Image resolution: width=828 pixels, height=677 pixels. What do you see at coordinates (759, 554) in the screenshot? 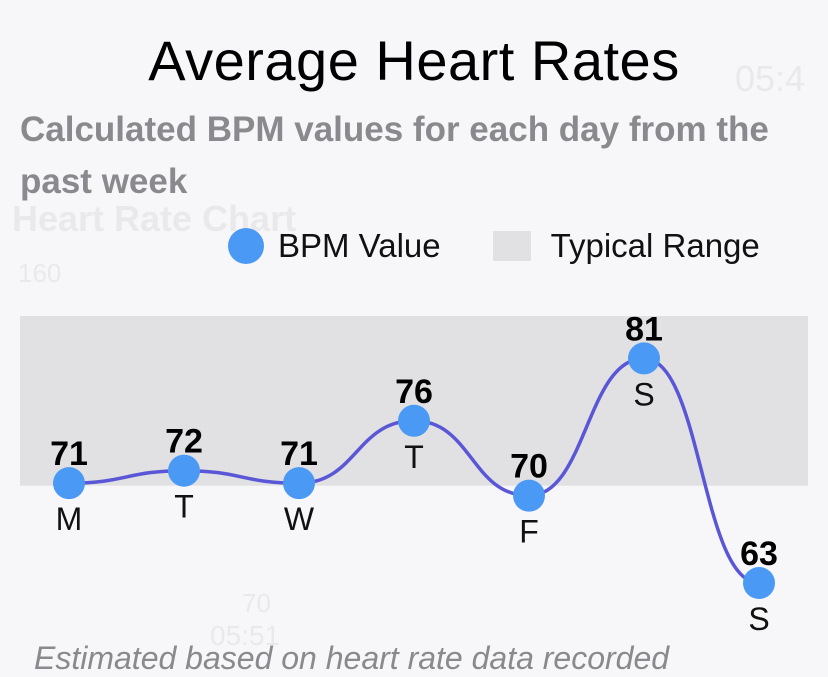
I see `data-value-label: 63` at bounding box center [759, 554].